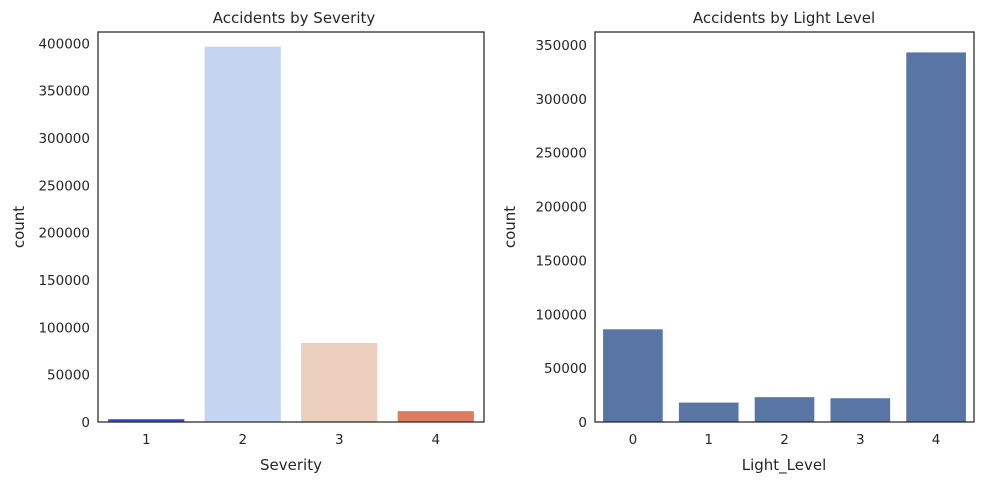 The height and width of the screenshot is (484, 984). Describe the element at coordinates (64, 44) in the screenshot. I see `y-tick-label: 400000` at that location.